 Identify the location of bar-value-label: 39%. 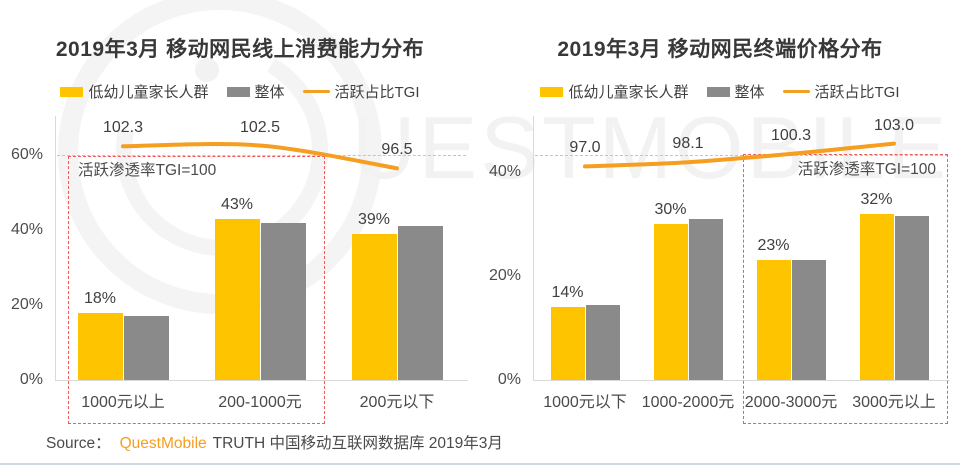
(374, 219).